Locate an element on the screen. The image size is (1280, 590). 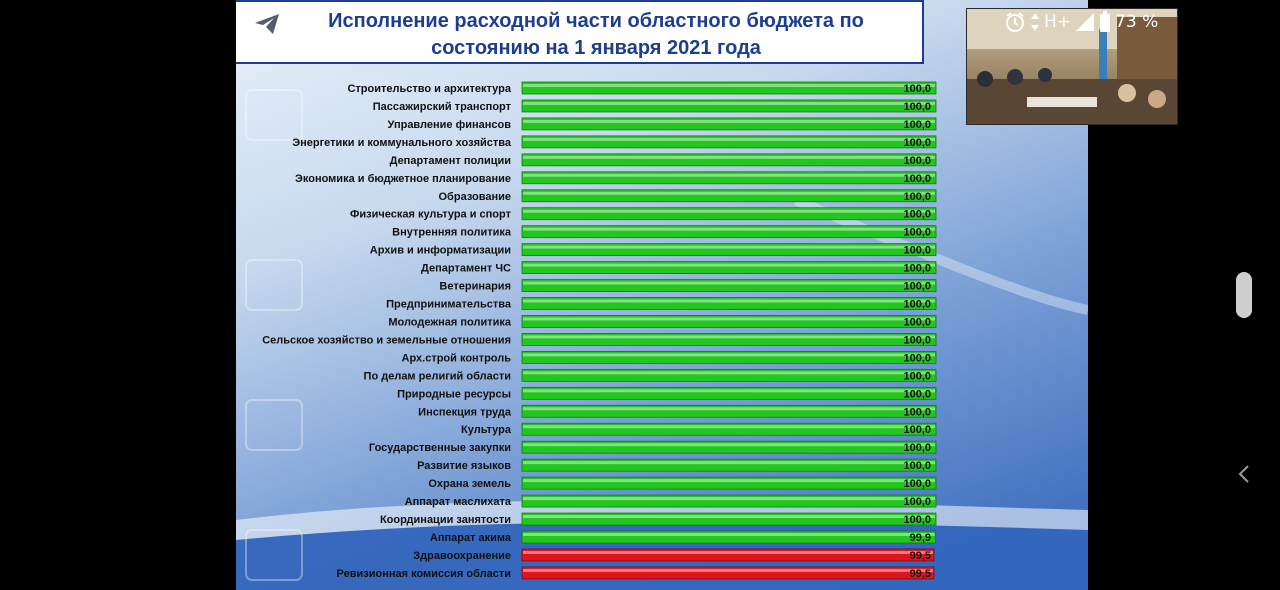
category-label: Ветеринария is located at coordinates (475, 287).